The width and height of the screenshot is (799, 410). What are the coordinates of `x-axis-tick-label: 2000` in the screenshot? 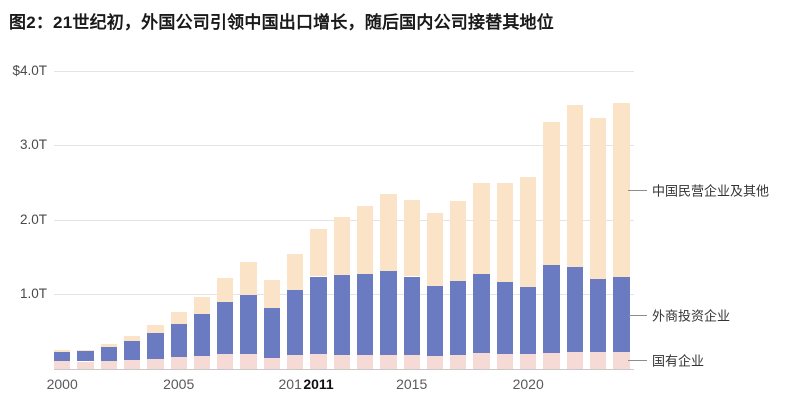 It's located at (62, 384).